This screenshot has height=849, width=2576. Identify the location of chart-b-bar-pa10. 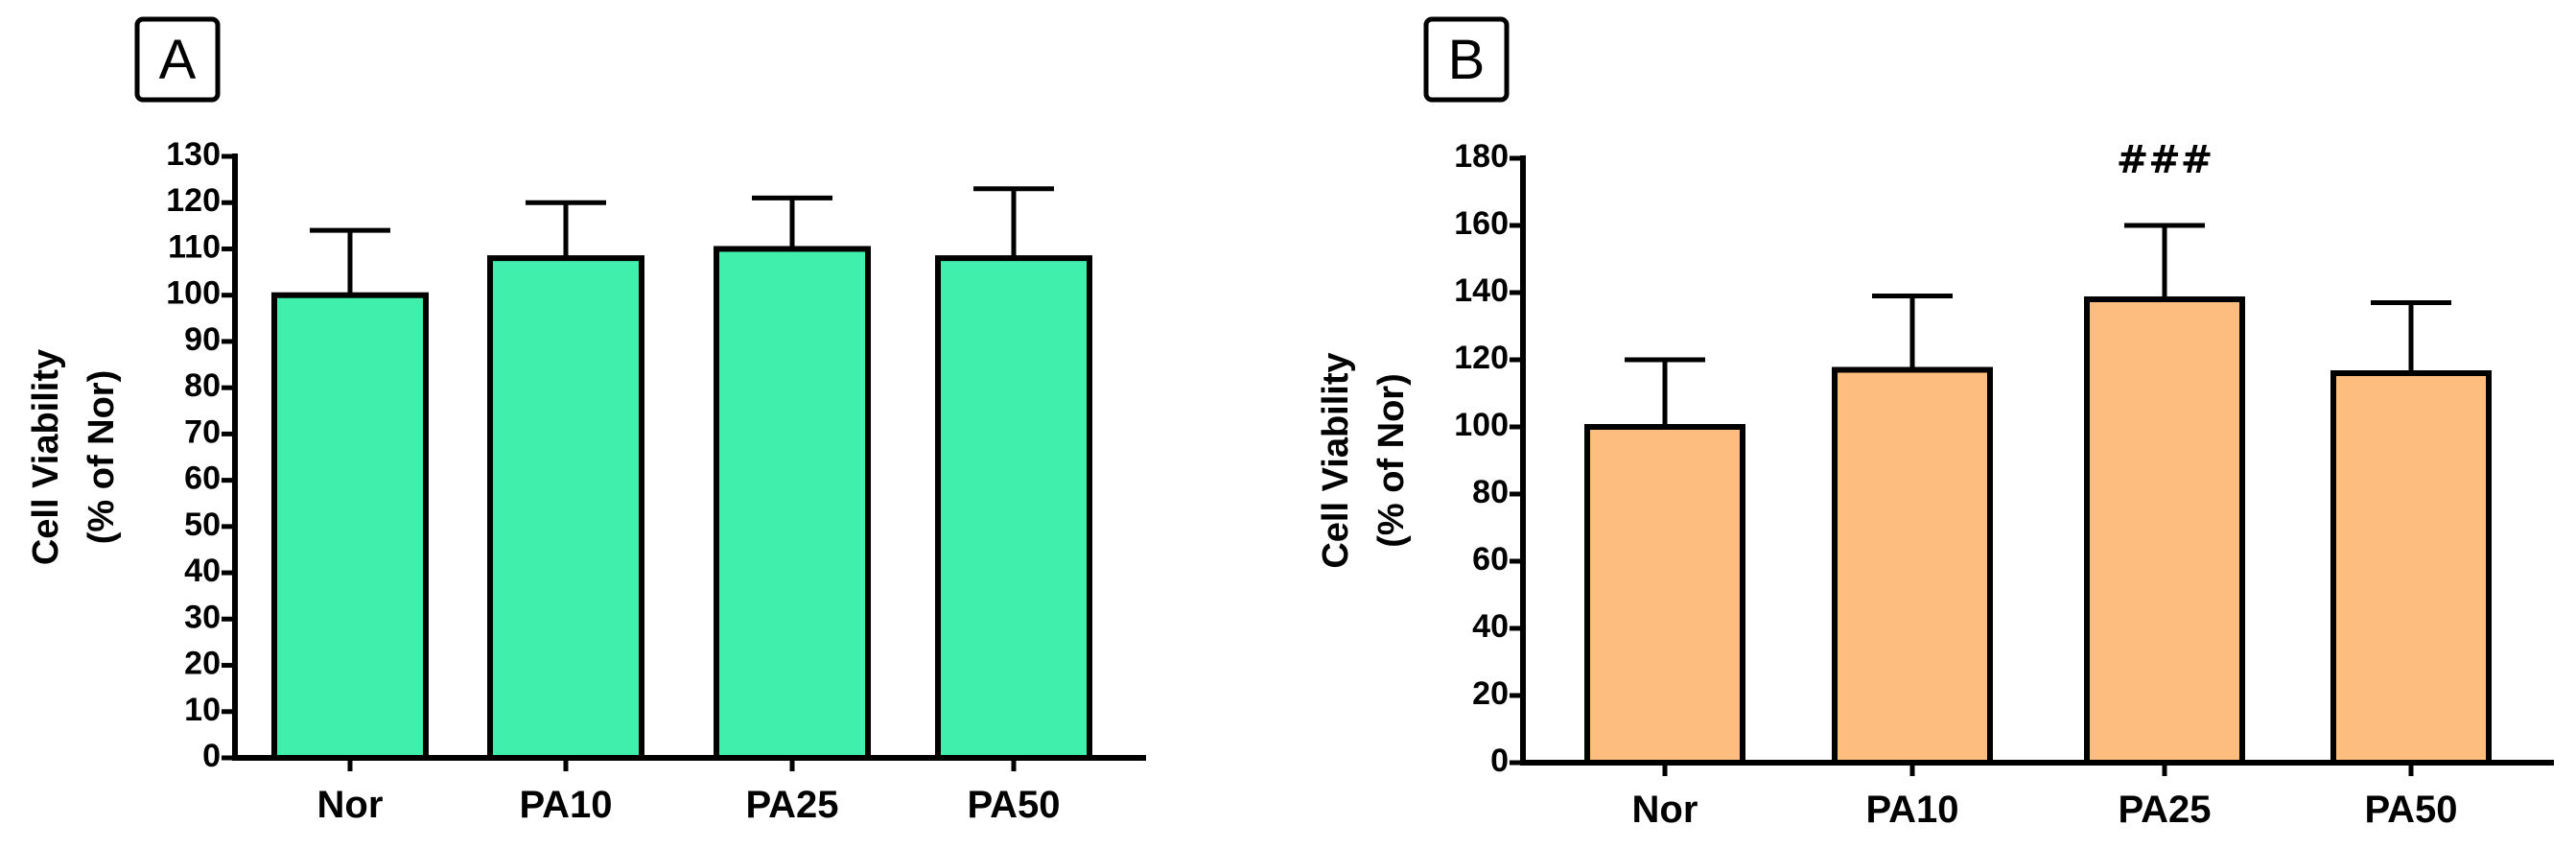
(1912, 566).